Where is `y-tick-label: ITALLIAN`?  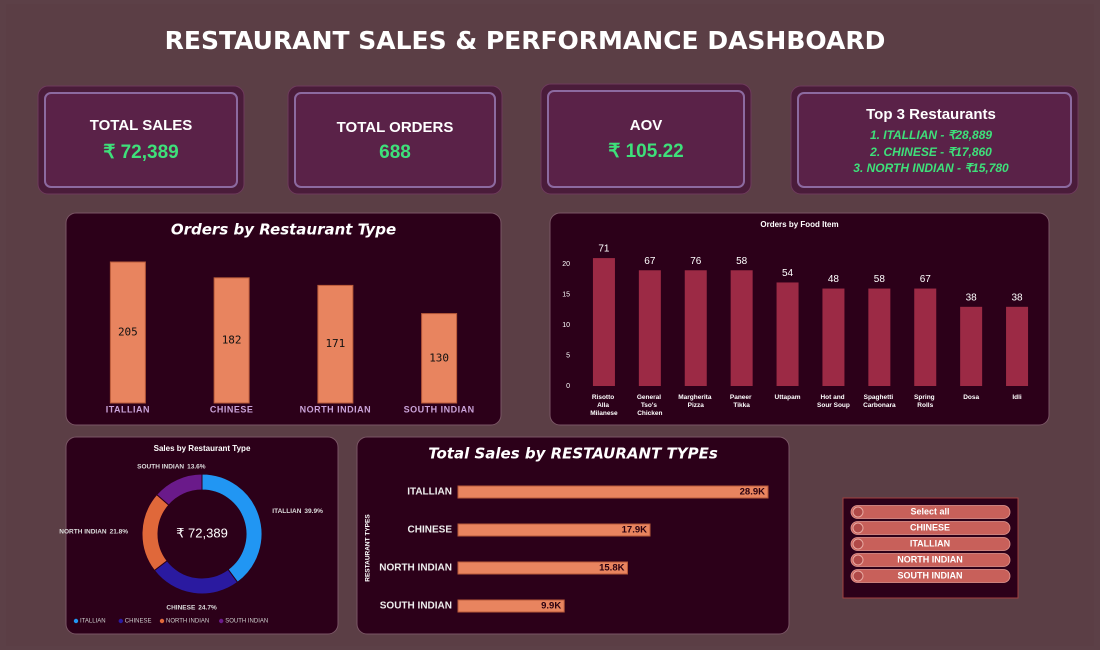 y-tick-label: ITALLIAN is located at coordinates (429, 492).